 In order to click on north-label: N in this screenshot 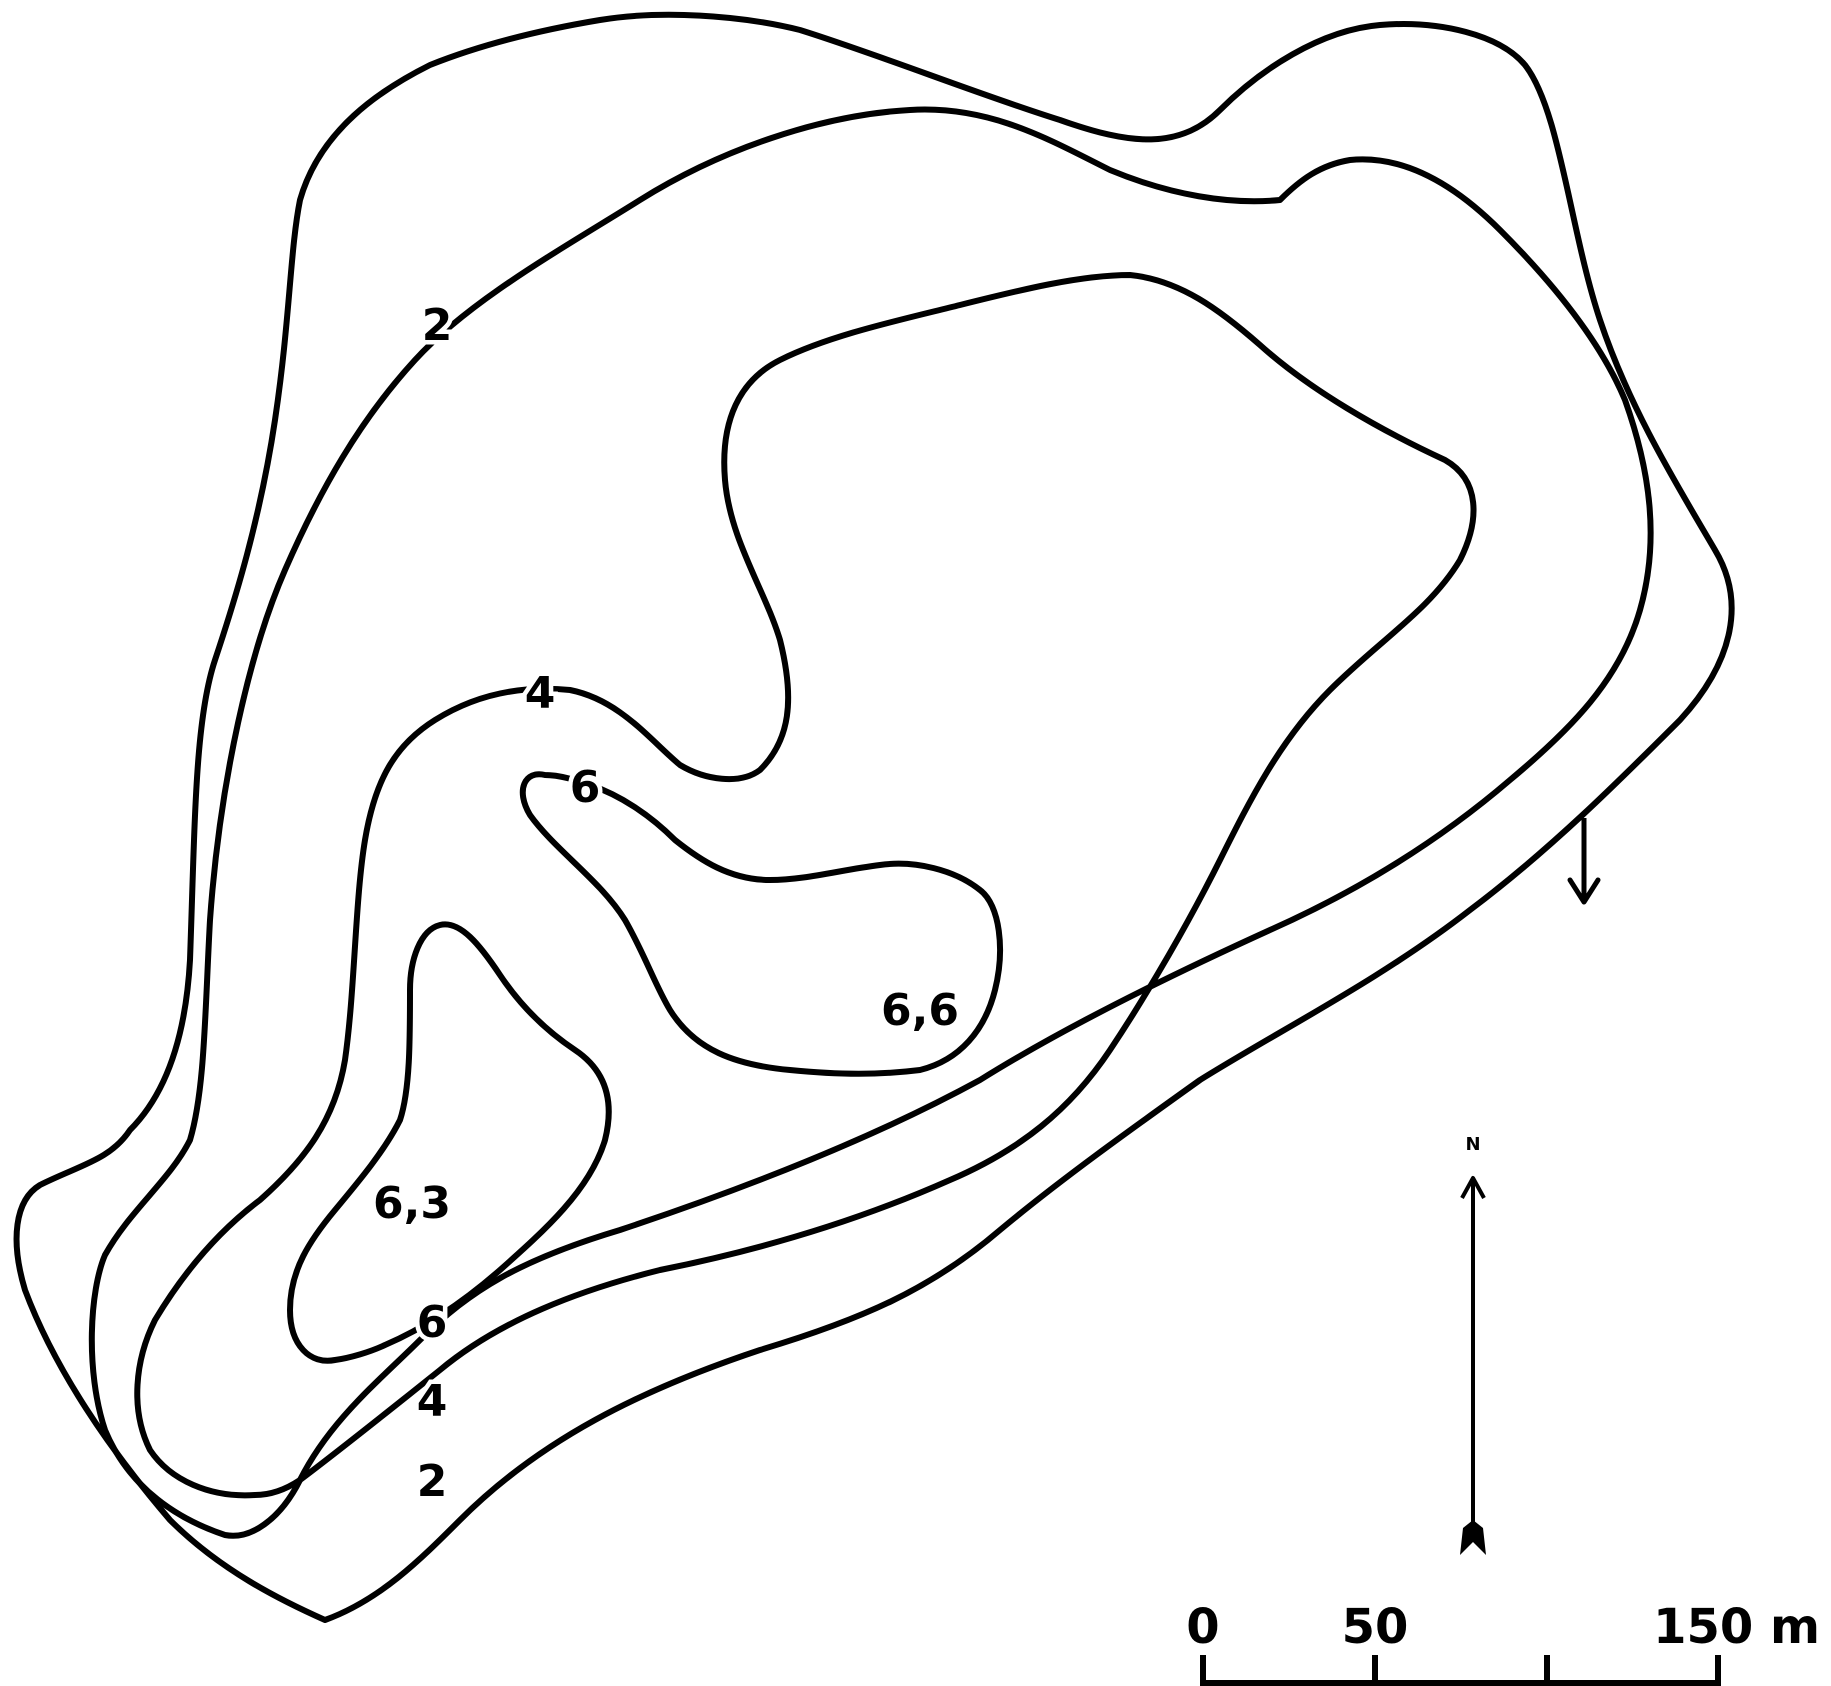, I will do `click(1472, 1144)`.